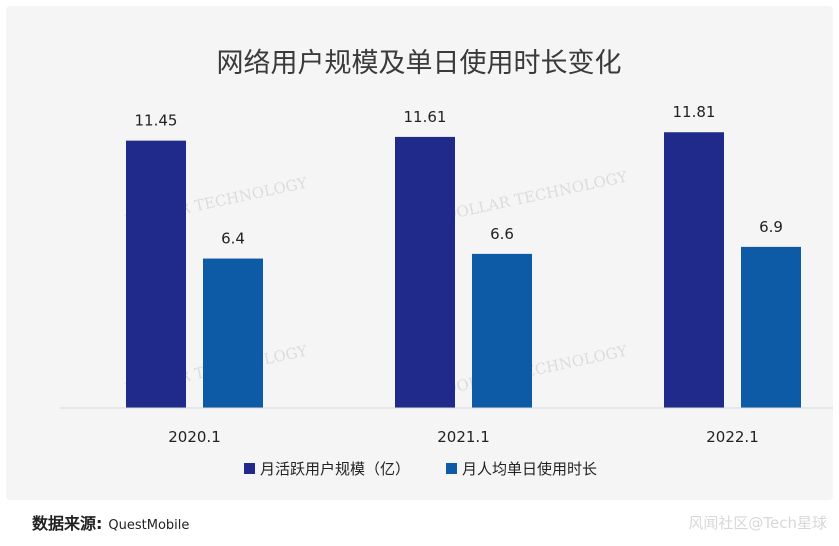 Image resolution: width=839 pixels, height=546 pixels. Describe the element at coordinates (156, 121) in the screenshot. I see `data-label-users-2020.1: 11.45` at that location.